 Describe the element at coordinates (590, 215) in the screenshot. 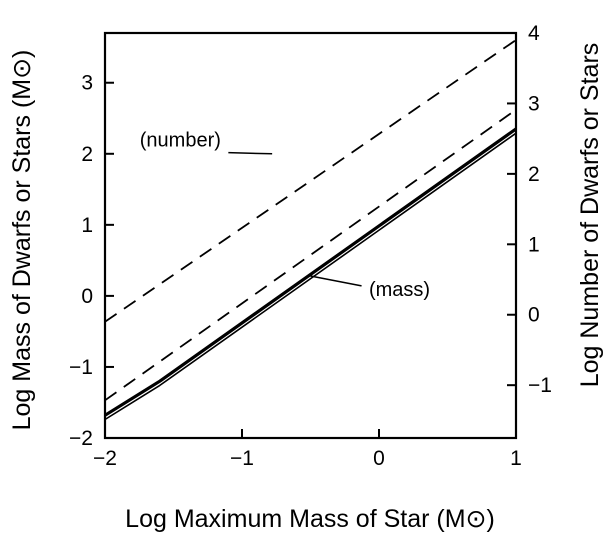

I see `y-axis-right-title: Log Number of Dwarfs or Stars` at that location.